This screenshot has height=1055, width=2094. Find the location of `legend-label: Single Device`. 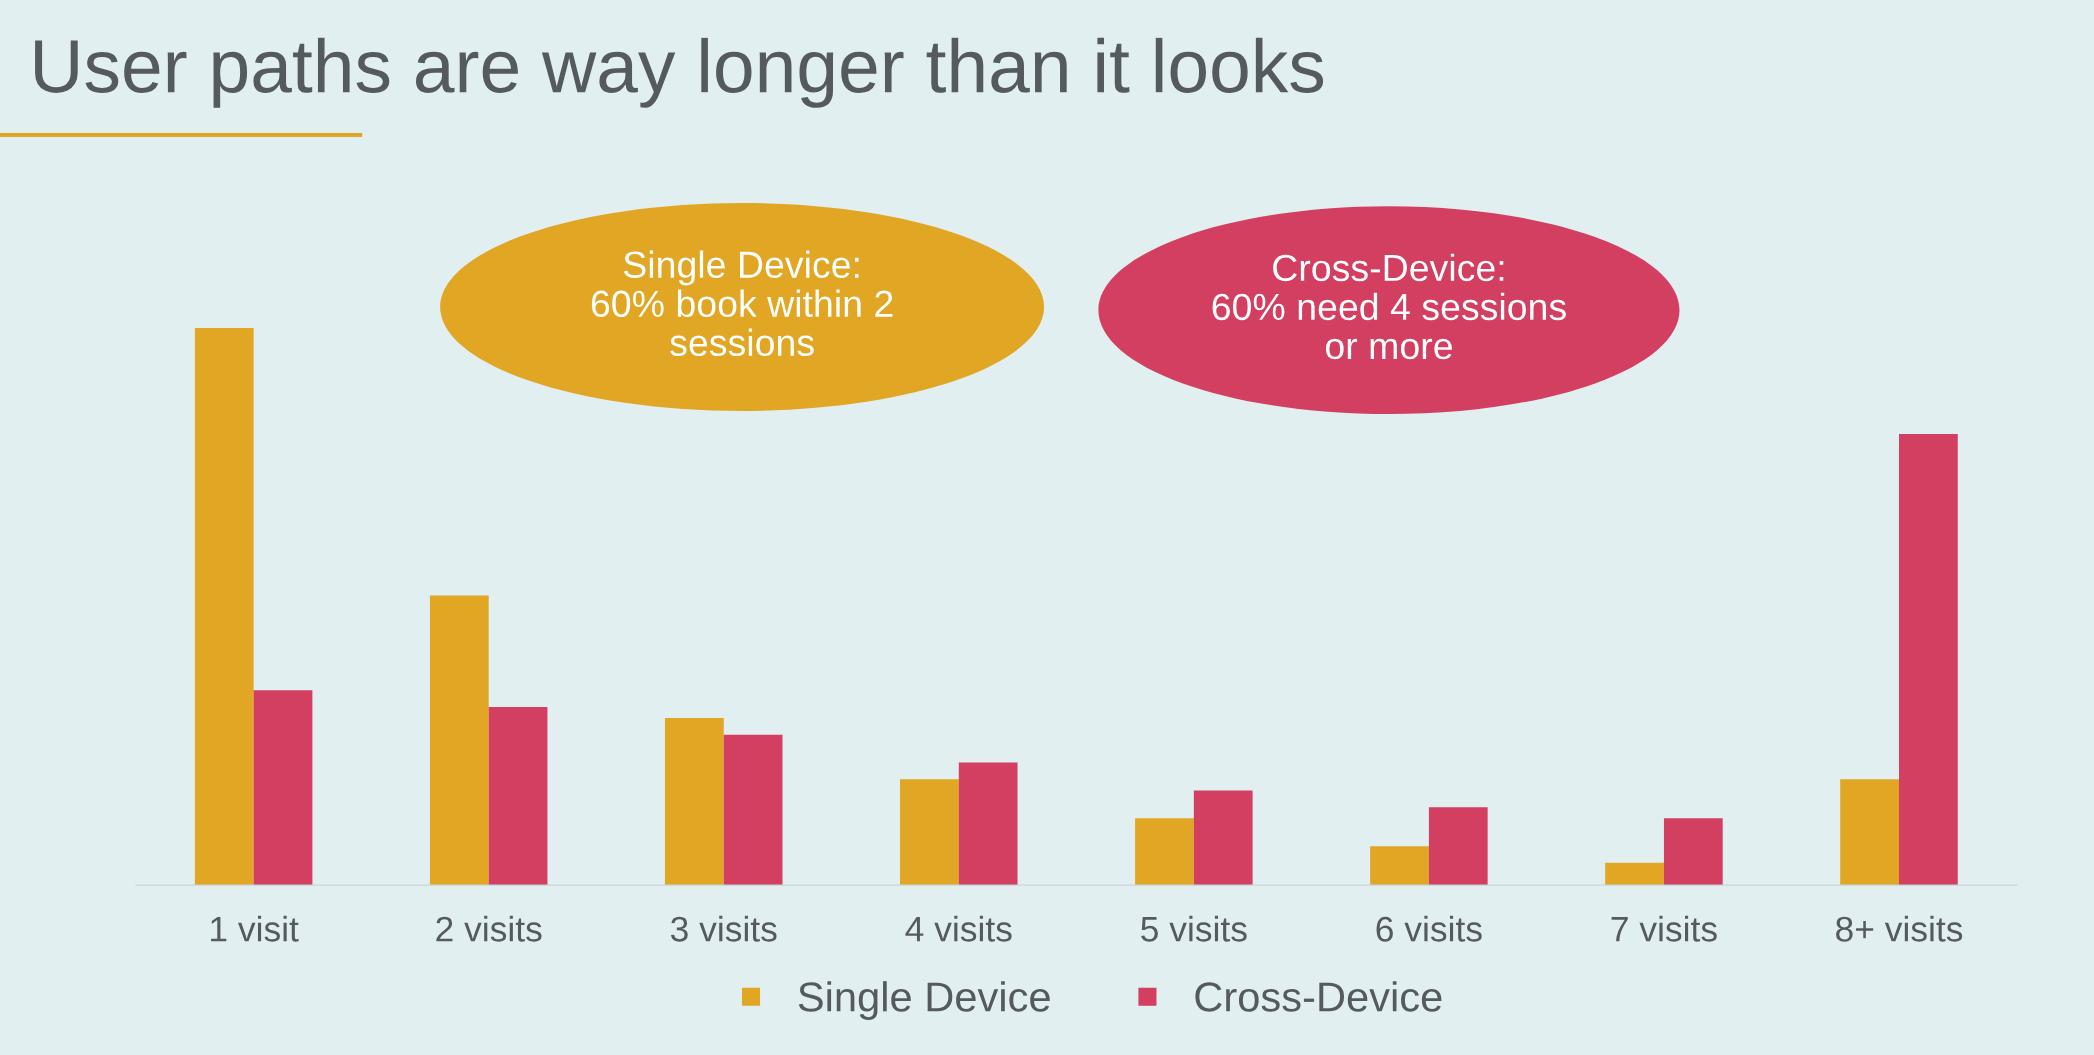

legend-label: Single Device is located at coordinates (924, 1000).